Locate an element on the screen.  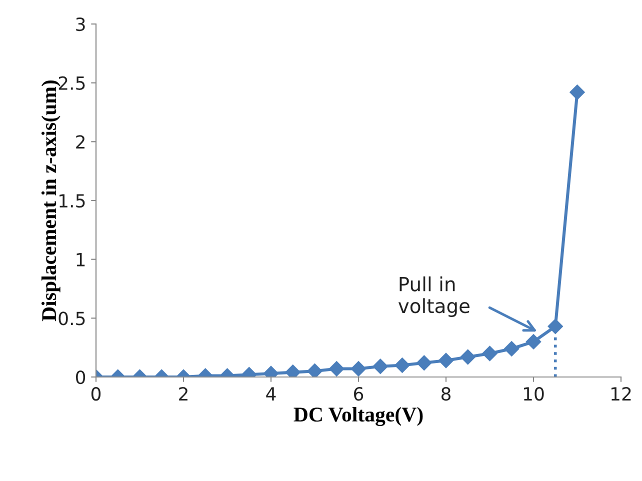
x-tick-label: 6 is located at coordinates (359, 394).